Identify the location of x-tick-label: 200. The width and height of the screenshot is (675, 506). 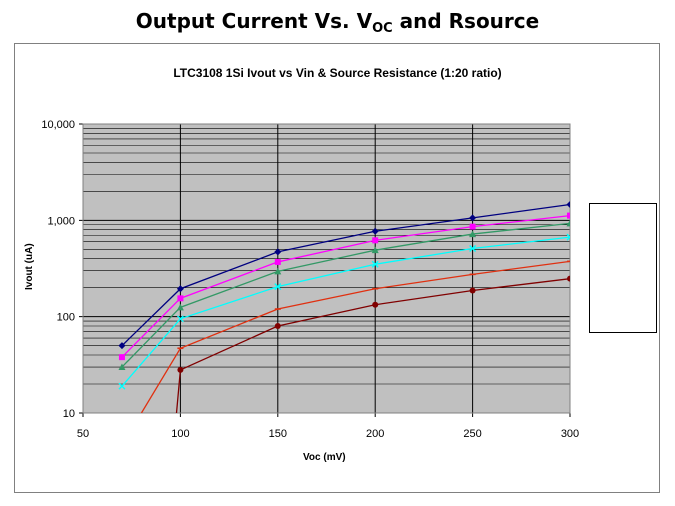
(375, 434).